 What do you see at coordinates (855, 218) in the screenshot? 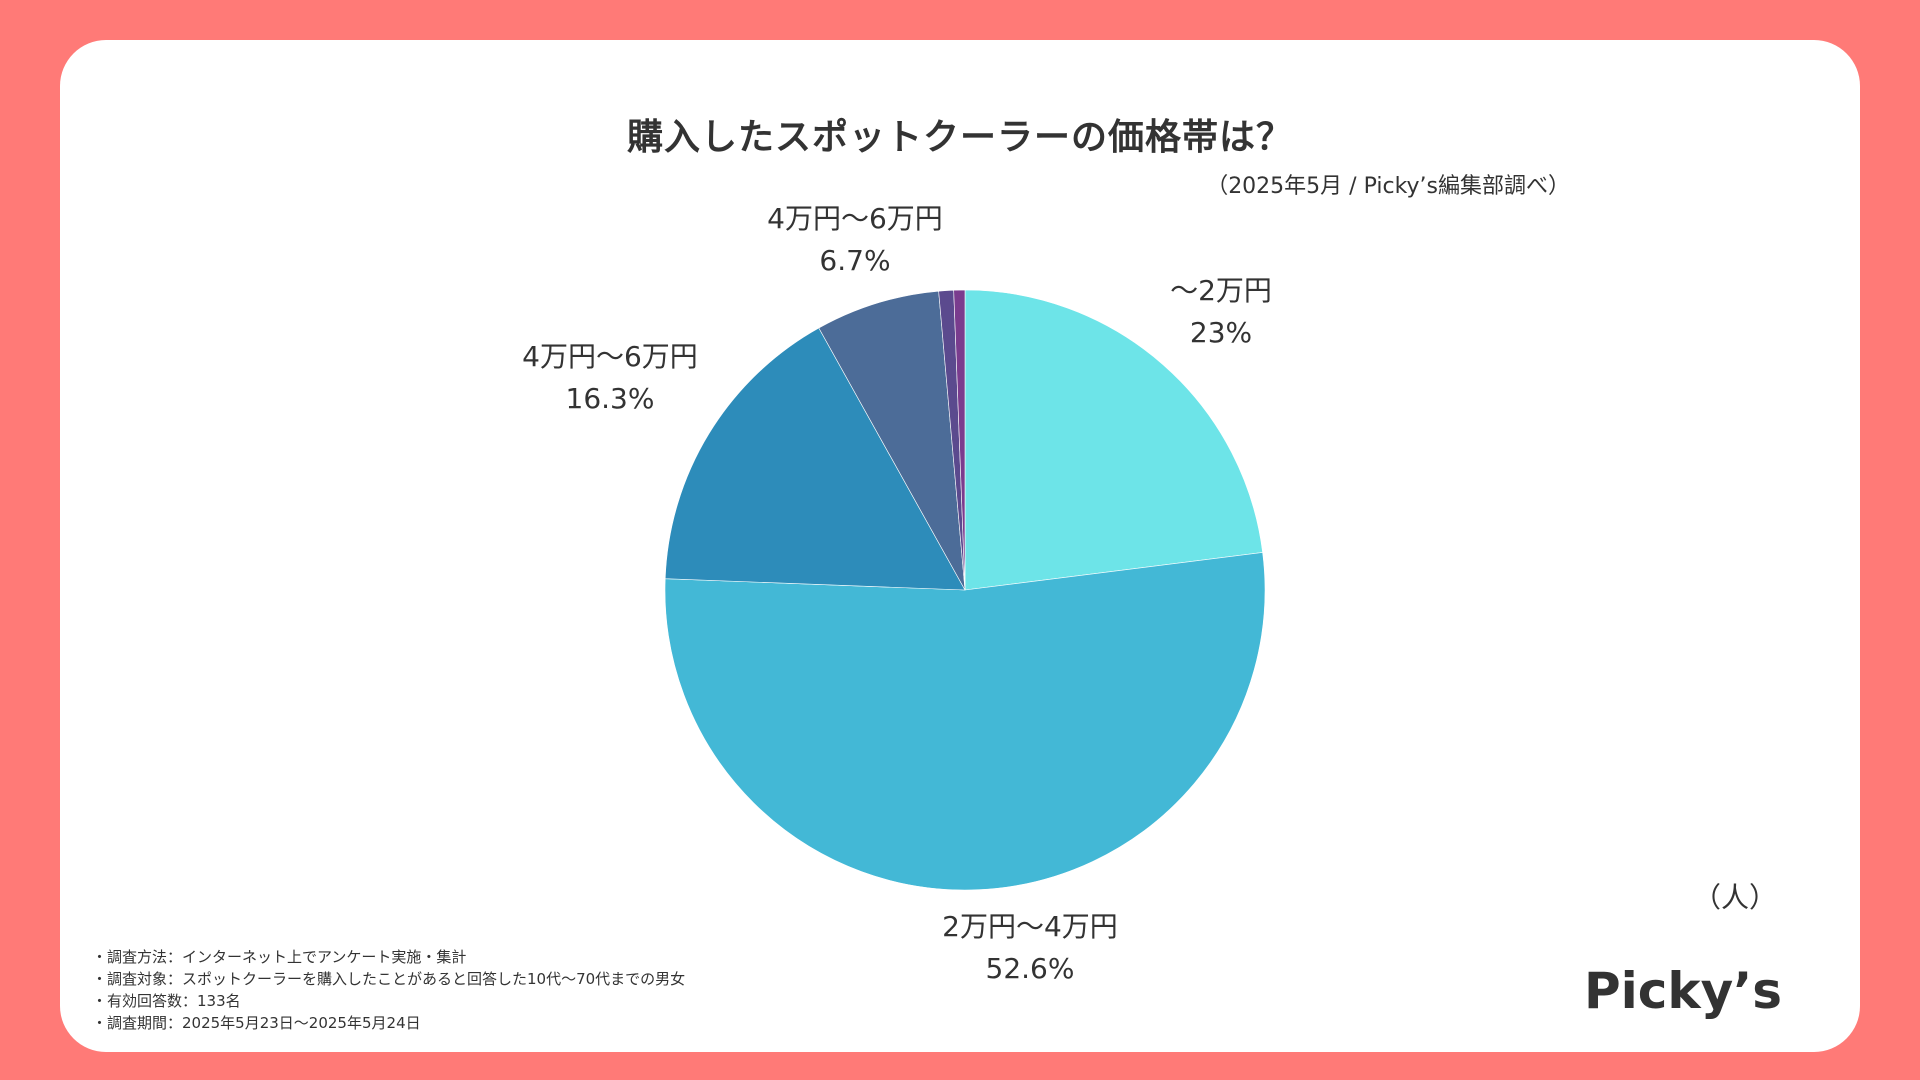
I see `slice-label-3: 4万円〜6万円` at bounding box center [855, 218].